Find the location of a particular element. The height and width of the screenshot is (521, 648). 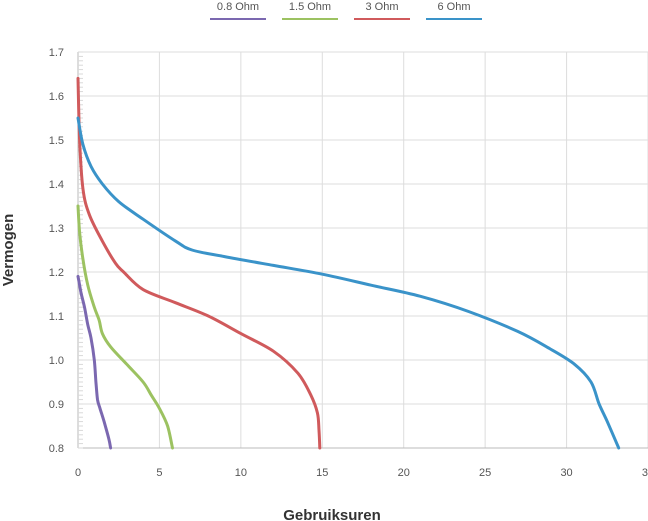

x-tick-label: 5 is located at coordinates (159, 473).